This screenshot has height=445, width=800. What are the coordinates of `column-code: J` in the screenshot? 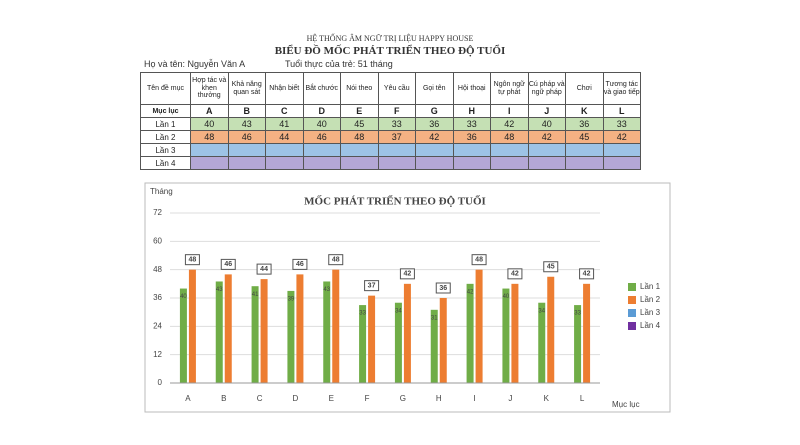 It's located at (547, 111).